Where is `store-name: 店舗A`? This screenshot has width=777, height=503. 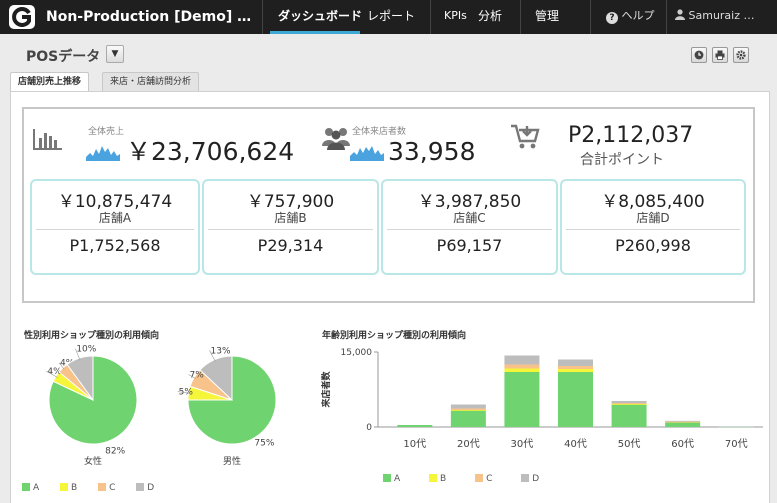 store-name: 店舗A is located at coordinates (115, 218).